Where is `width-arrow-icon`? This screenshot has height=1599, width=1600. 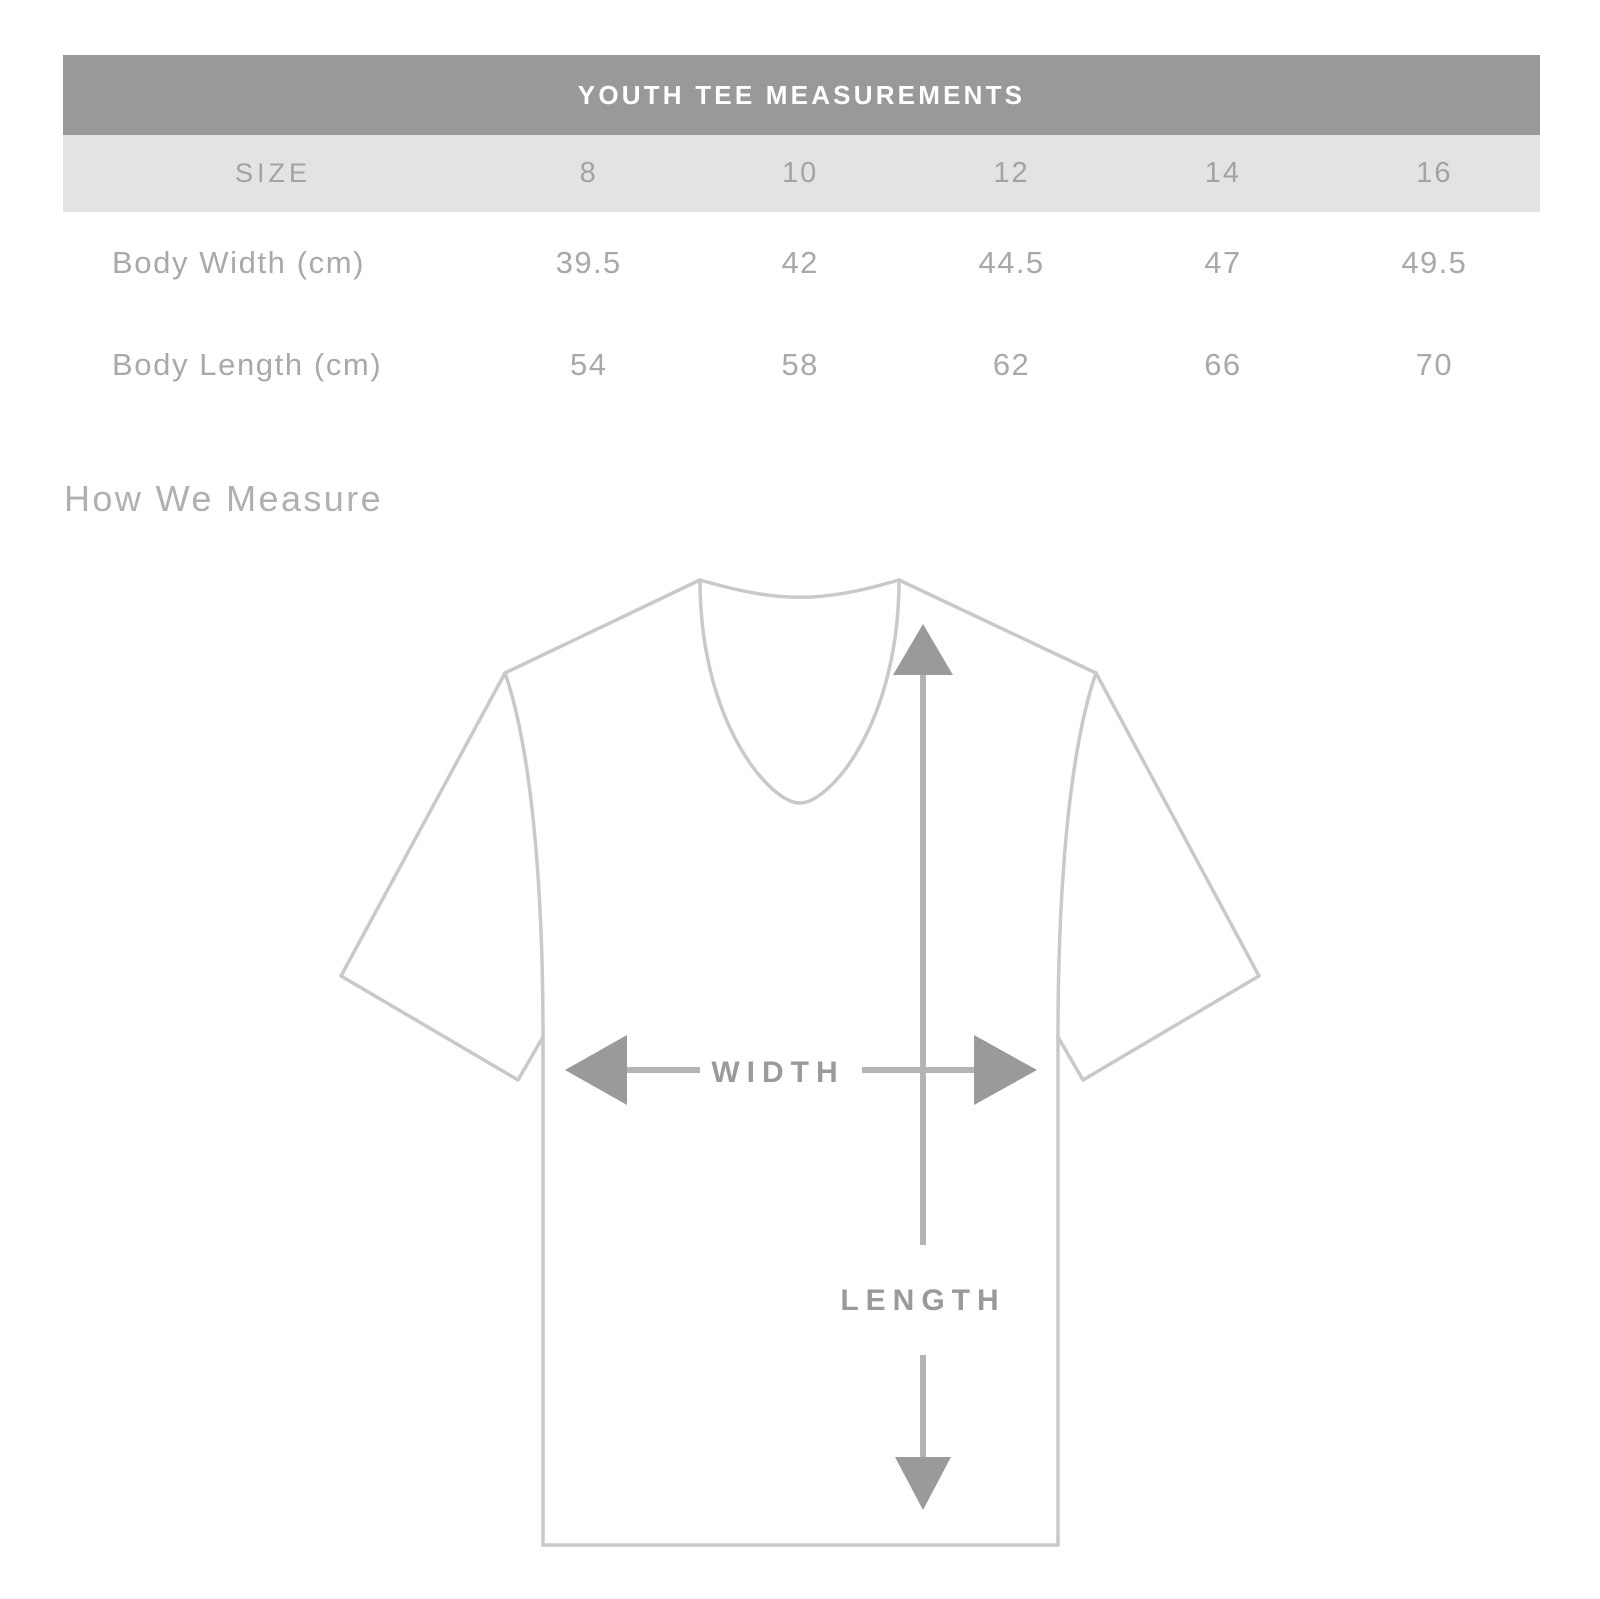
width-arrow-icon is located at coordinates (801, 1070).